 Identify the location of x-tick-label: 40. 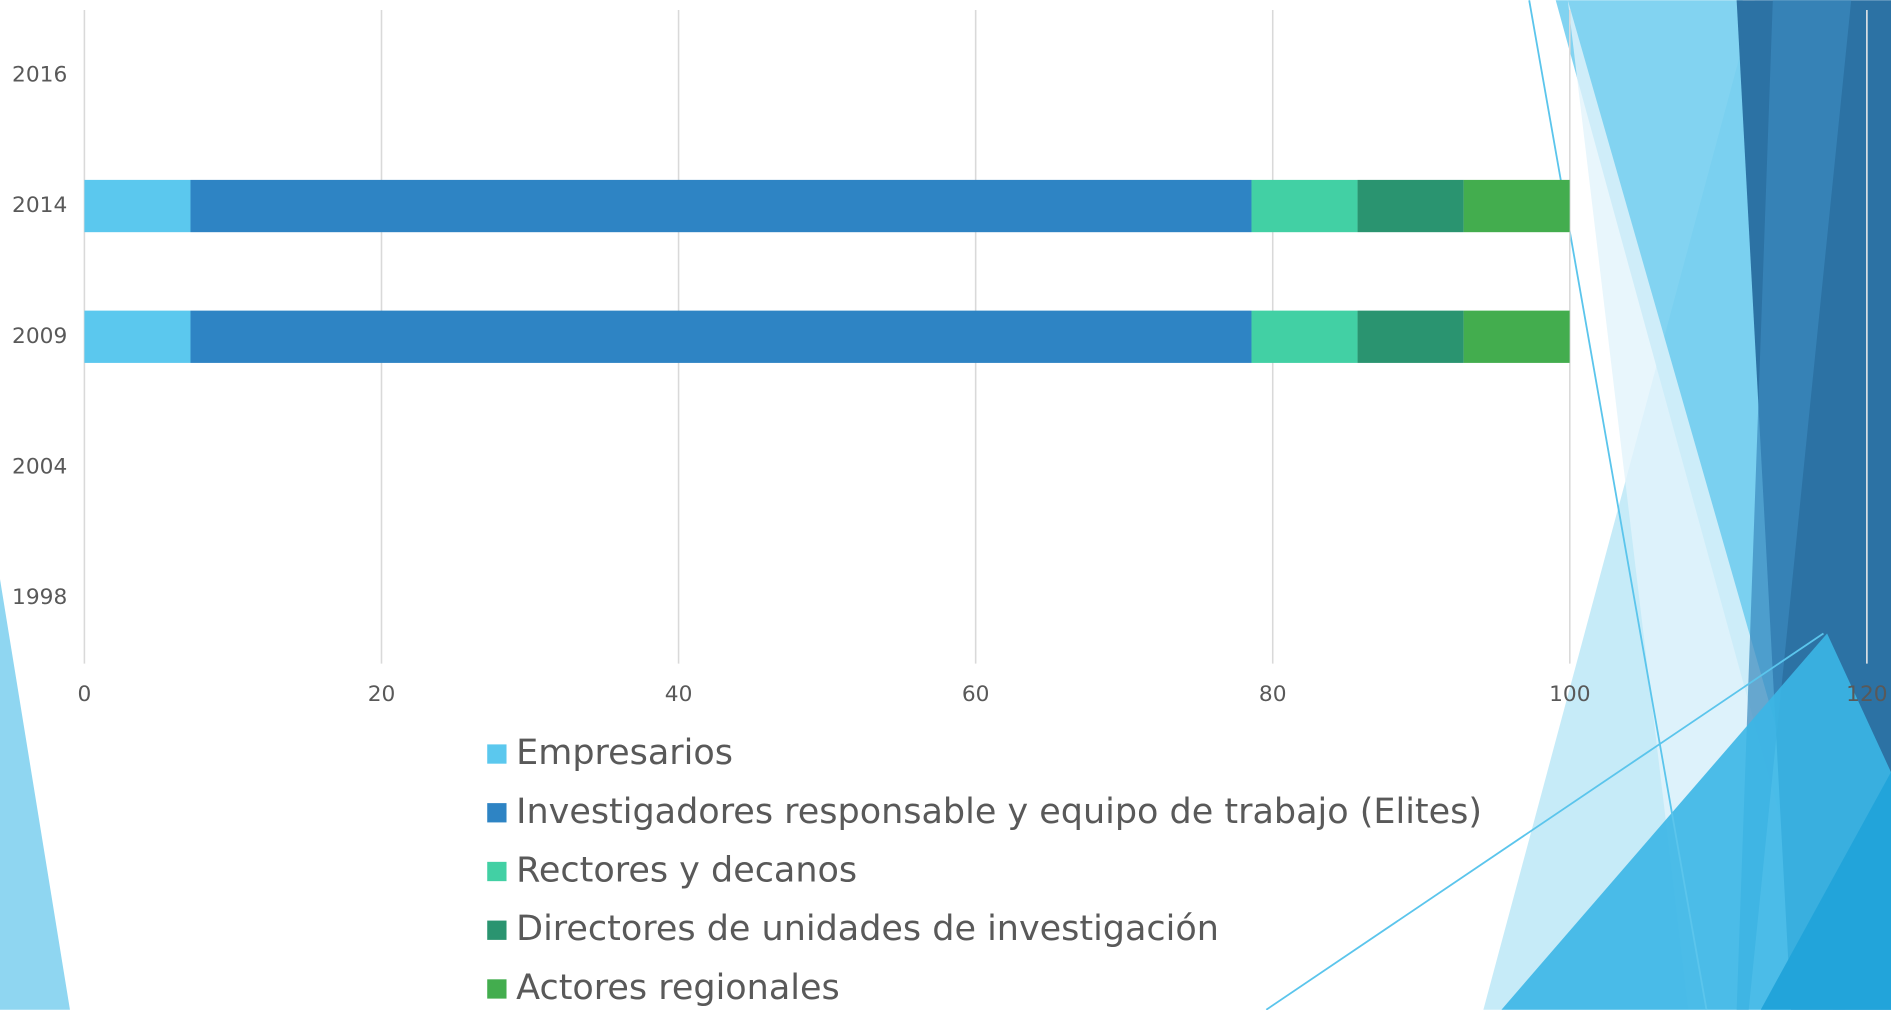
(679, 694).